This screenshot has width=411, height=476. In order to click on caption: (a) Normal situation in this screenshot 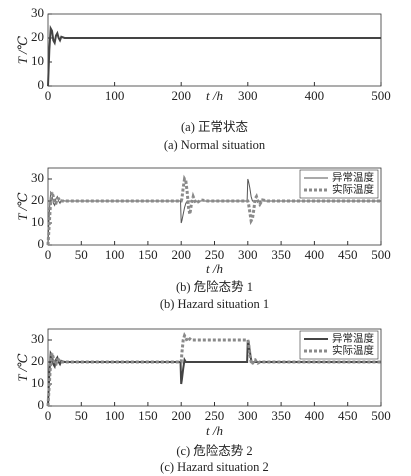, I will do `click(215, 145)`.